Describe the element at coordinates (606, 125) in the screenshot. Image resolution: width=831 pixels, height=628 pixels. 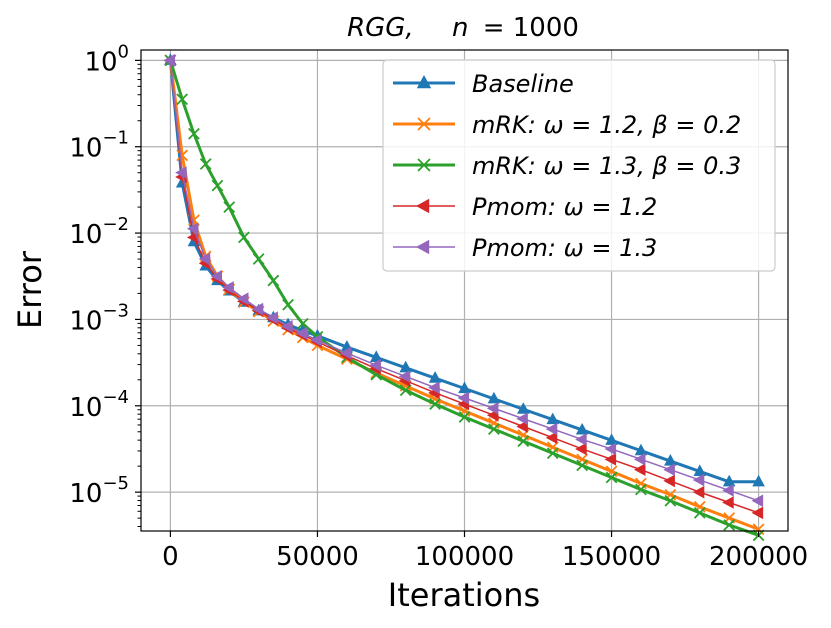
I see `legend-label: mRK: ω = 1.2, β = 0.2` at that location.